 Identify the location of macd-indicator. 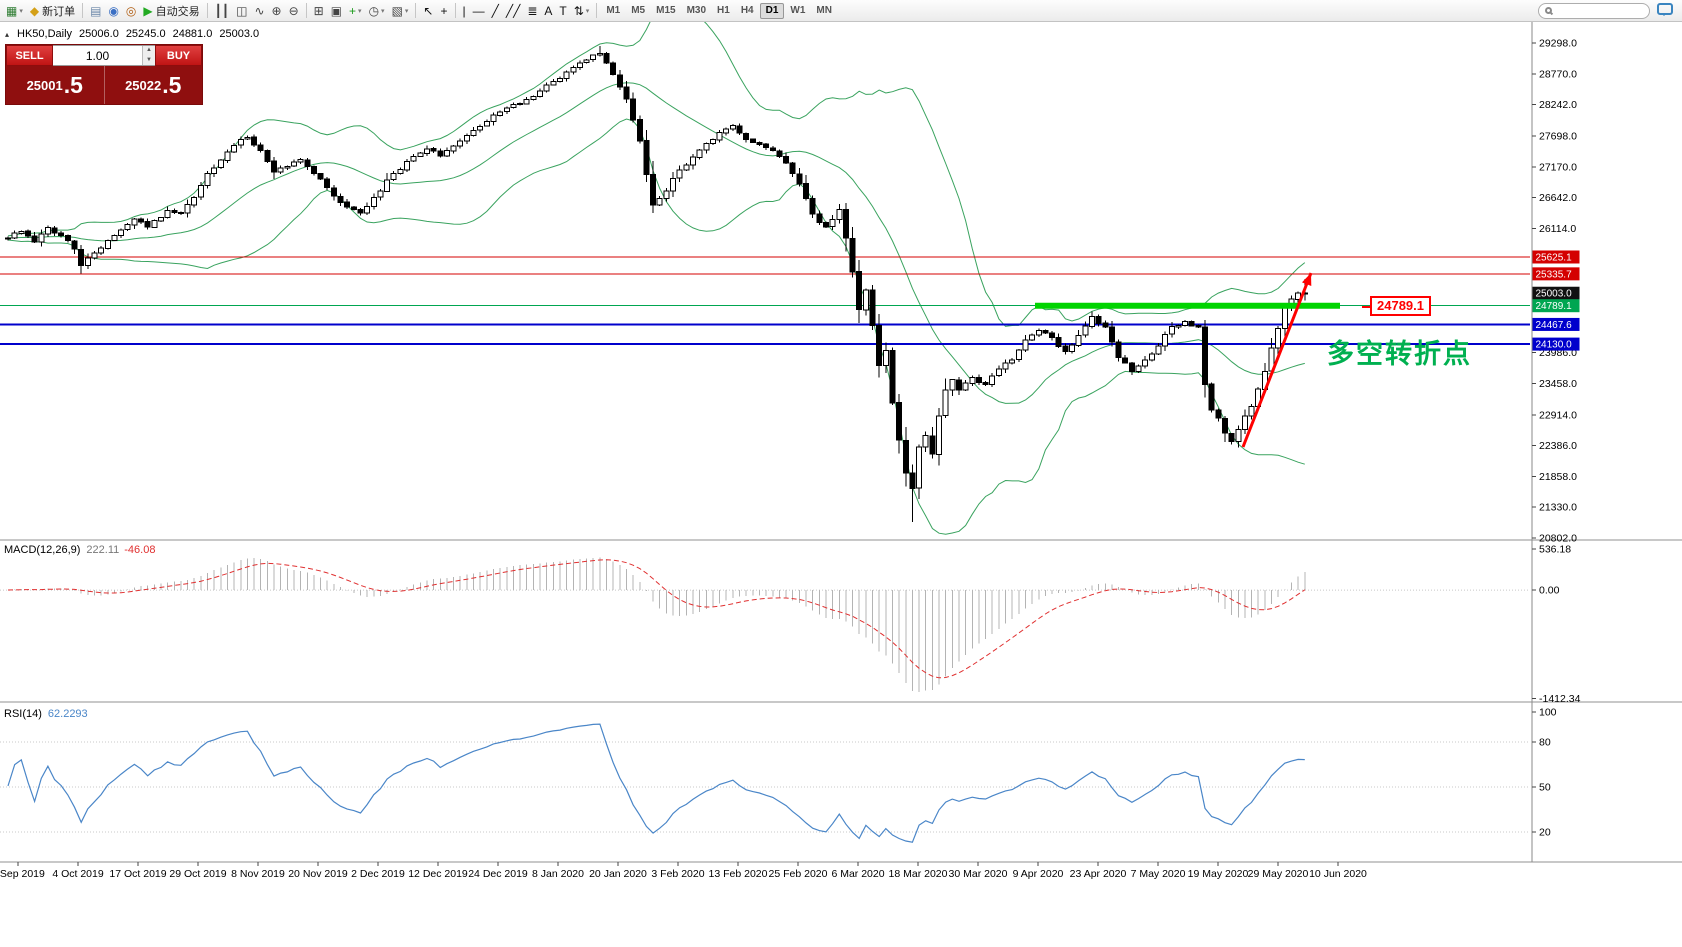
(765, 625).